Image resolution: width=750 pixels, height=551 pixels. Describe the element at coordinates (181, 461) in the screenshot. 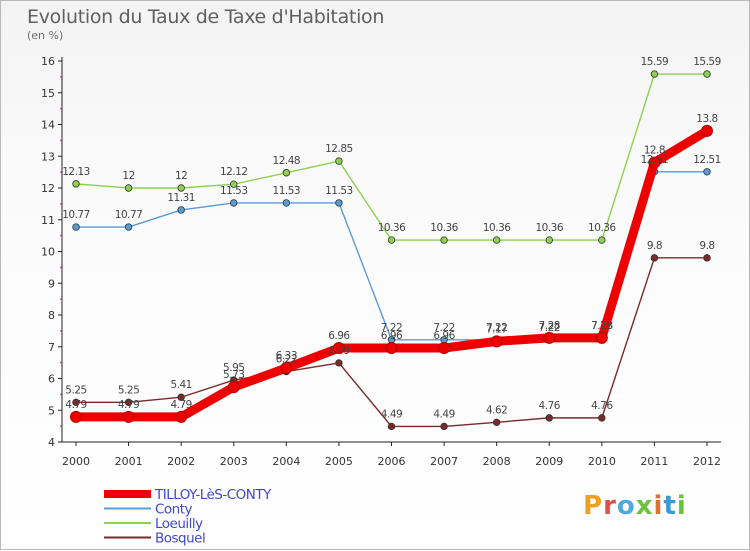

I see `x-tick-label: 2002` at that location.